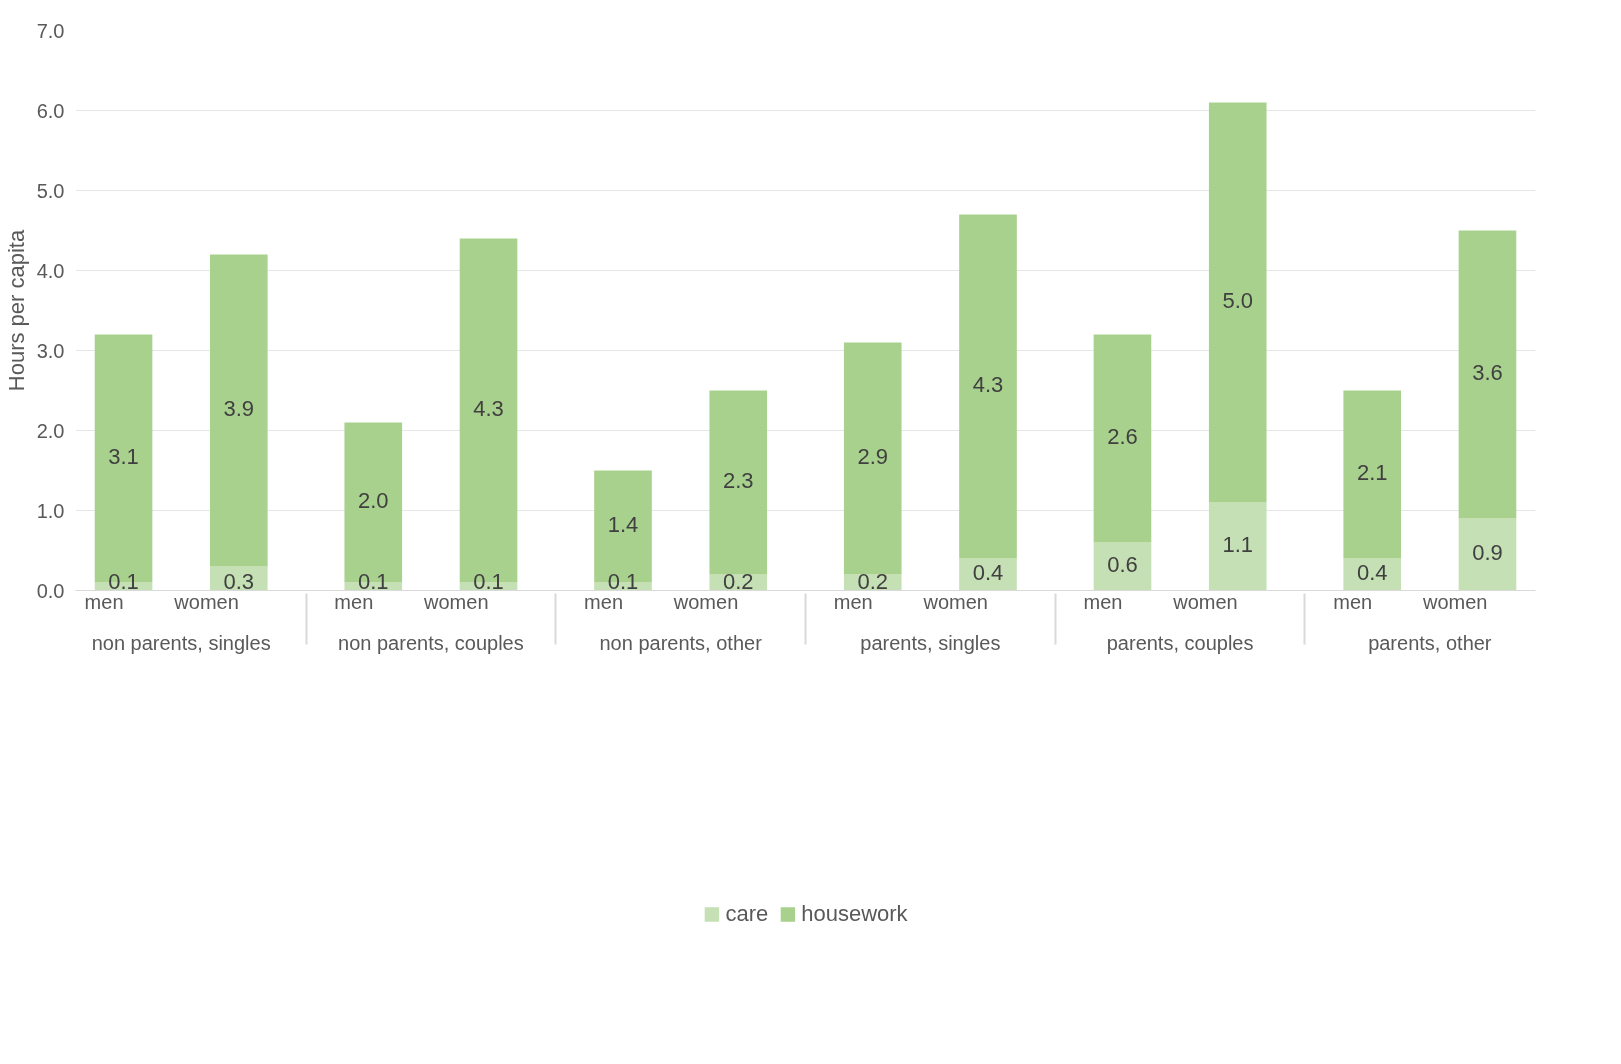 This screenshot has height=1064, width=1621. I want to click on data-label: 2.0, so click(373, 500).